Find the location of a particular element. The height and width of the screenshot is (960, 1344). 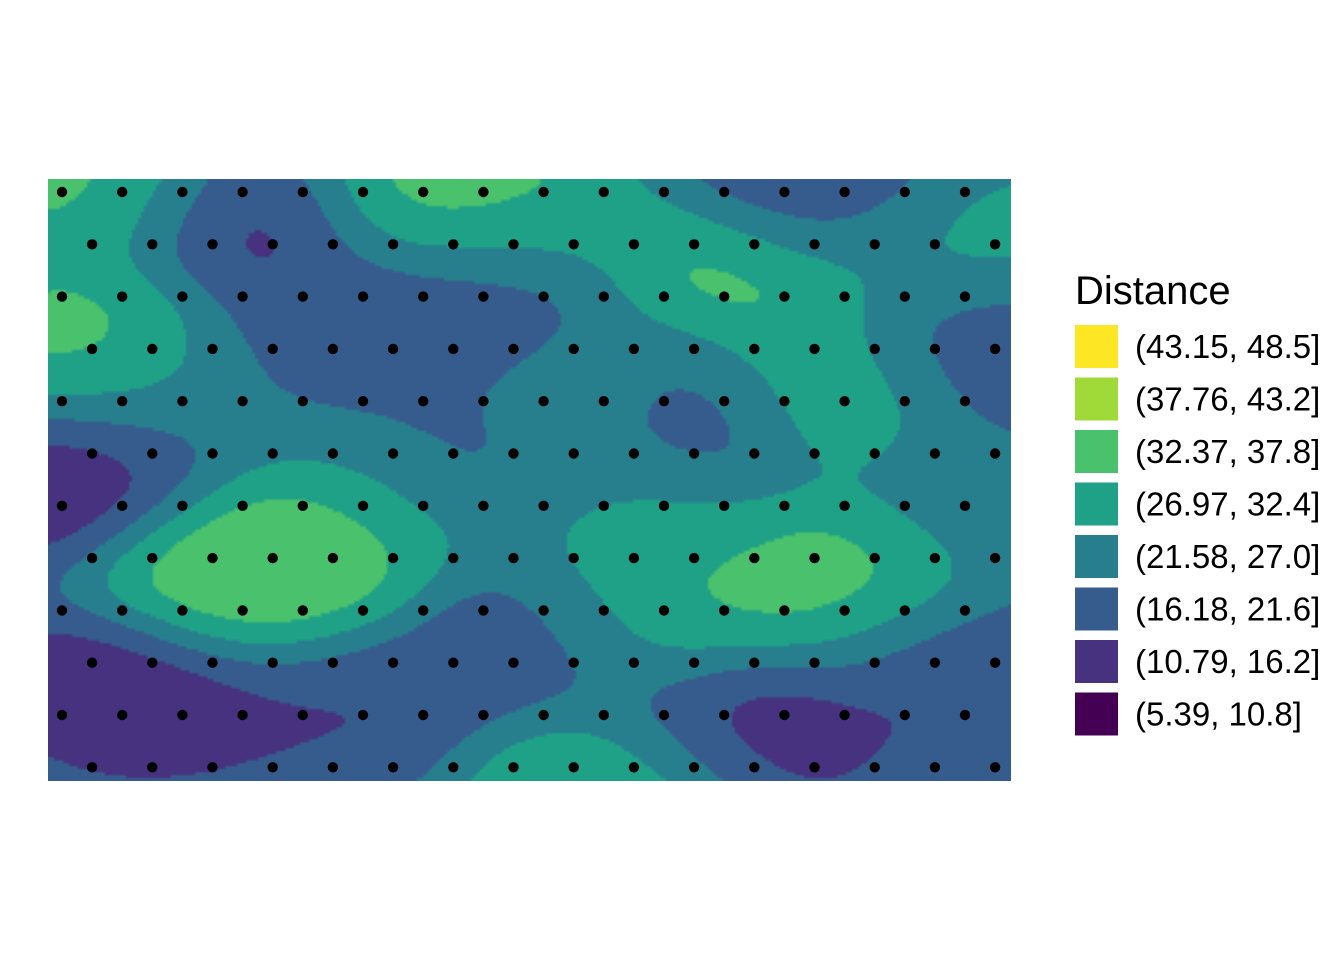

legend-label: (43.15, 48.5] is located at coordinates (1227, 346).